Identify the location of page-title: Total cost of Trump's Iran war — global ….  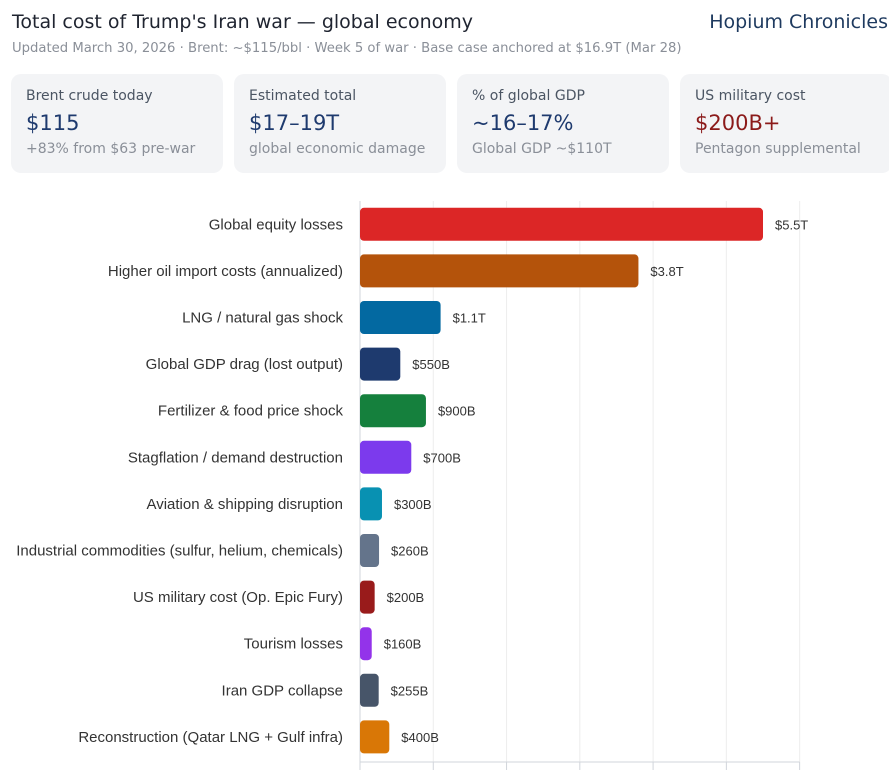
(243, 22).